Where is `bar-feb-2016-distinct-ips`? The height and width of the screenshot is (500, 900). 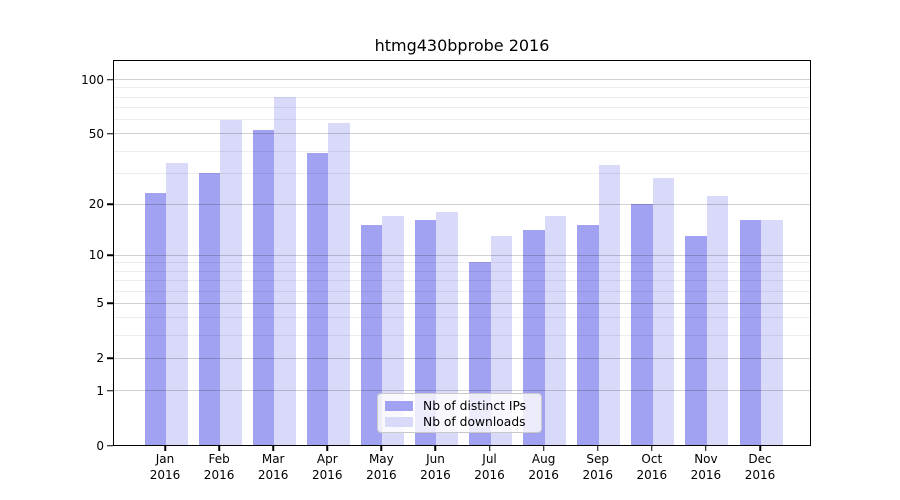
bar-feb-2016-distinct-ips is located at coordinates (209, 308).